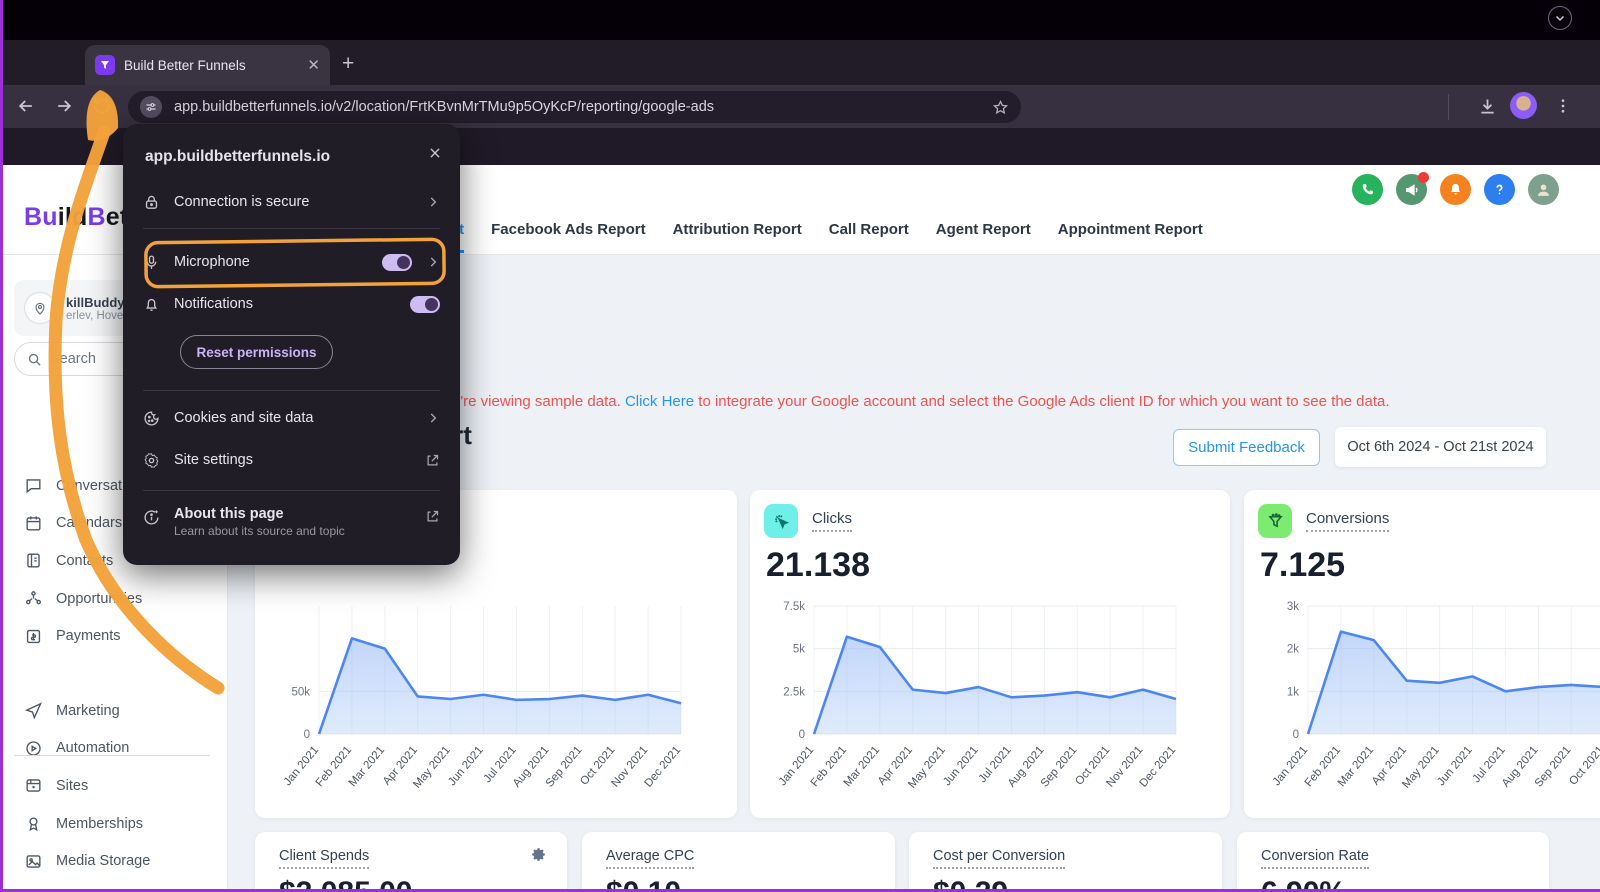 This screenshot has height=892, width=1600. Describe the element at coordinates (229, 514) in the screenshot. I see `about-page-title: About this page` at that location.